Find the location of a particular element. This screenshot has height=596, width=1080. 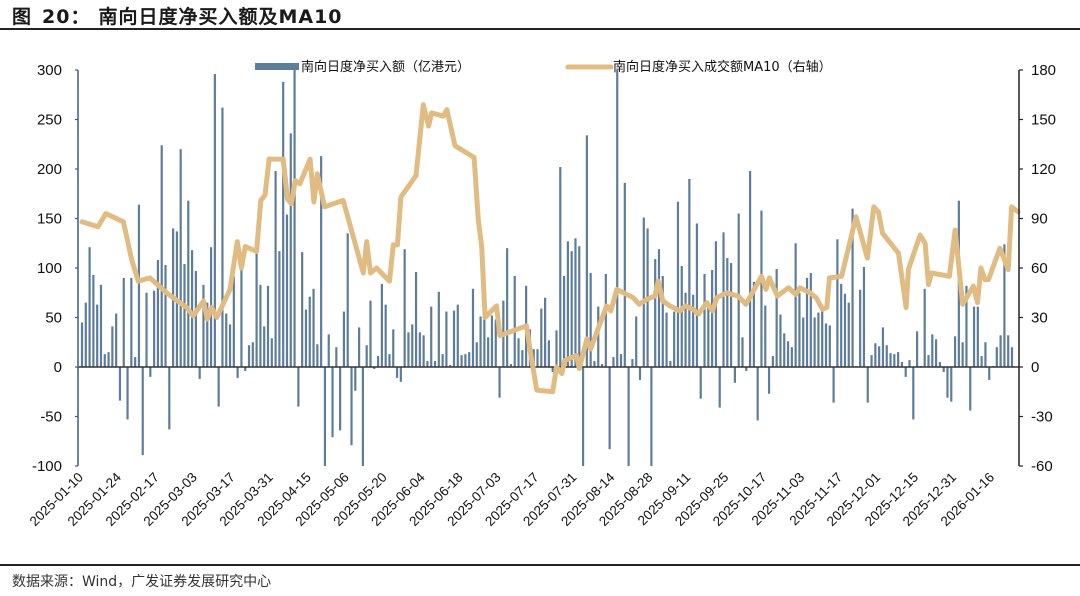

right-tick-label: 30 is located at coordinates (1039, 318).